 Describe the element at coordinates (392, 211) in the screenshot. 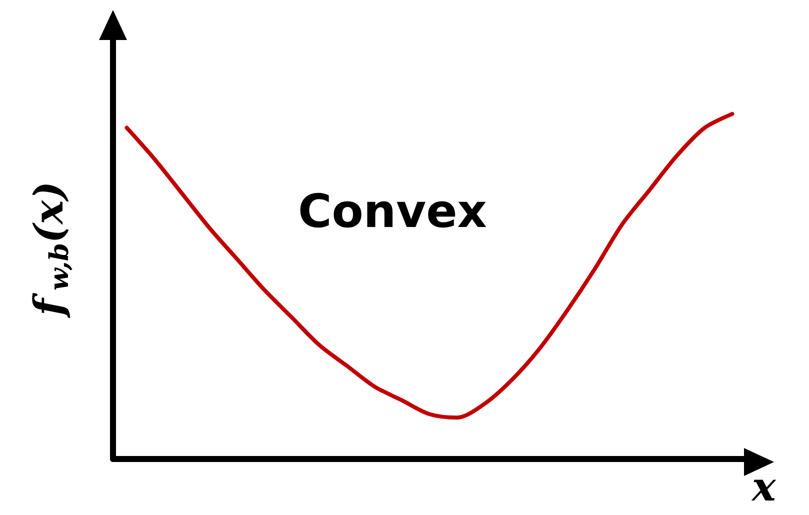

I see `annotation: Convex` at that location.